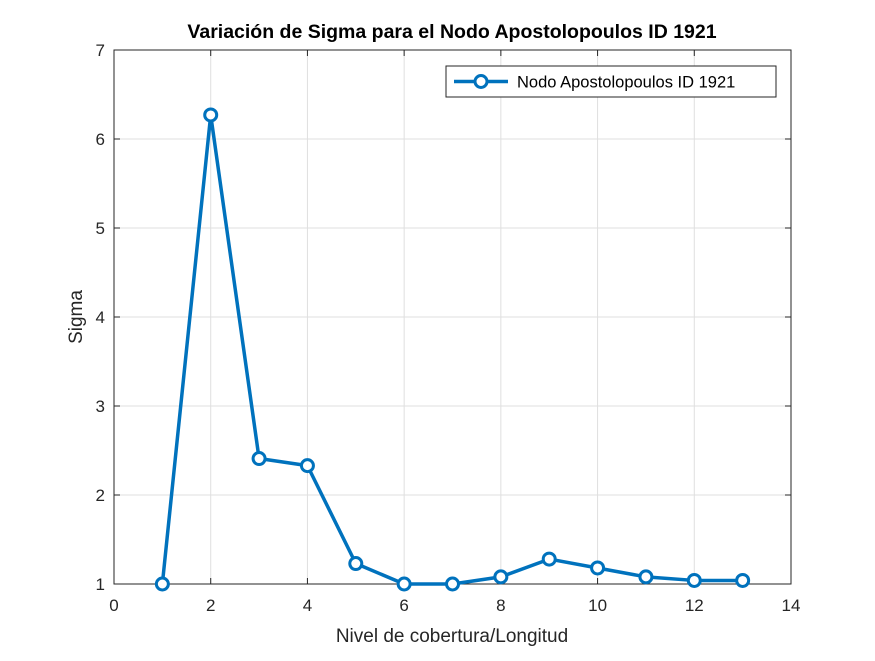  I want to click on x-tick-label: 14, so click(791, 605).